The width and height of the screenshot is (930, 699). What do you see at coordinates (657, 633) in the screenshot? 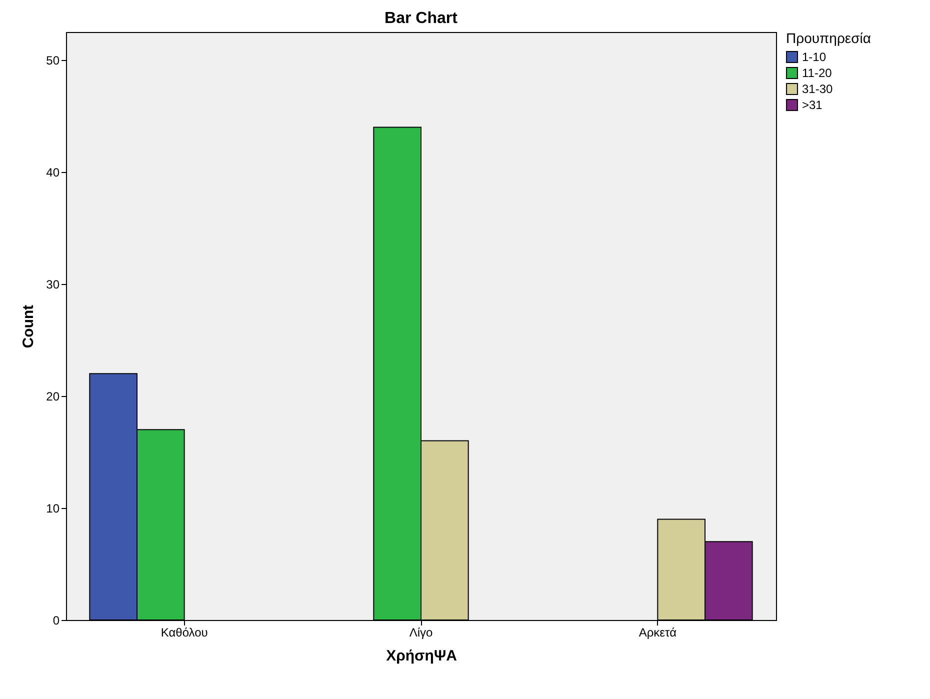
I see `x-tick-label: Αρκετά` at bounding box center [657, 633].